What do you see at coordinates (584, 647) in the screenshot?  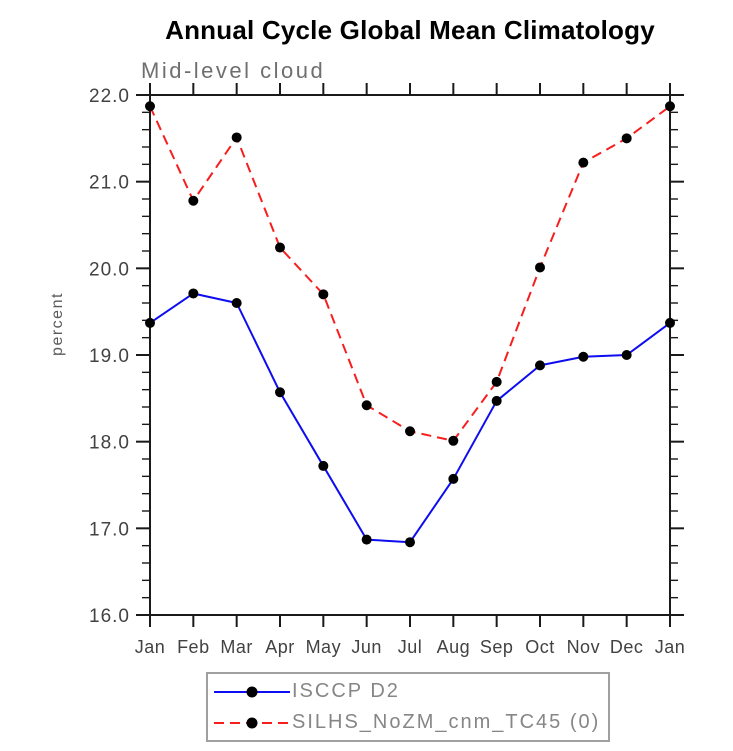 I see `x-tick-label: Nov` at bounding box center [584, 647].